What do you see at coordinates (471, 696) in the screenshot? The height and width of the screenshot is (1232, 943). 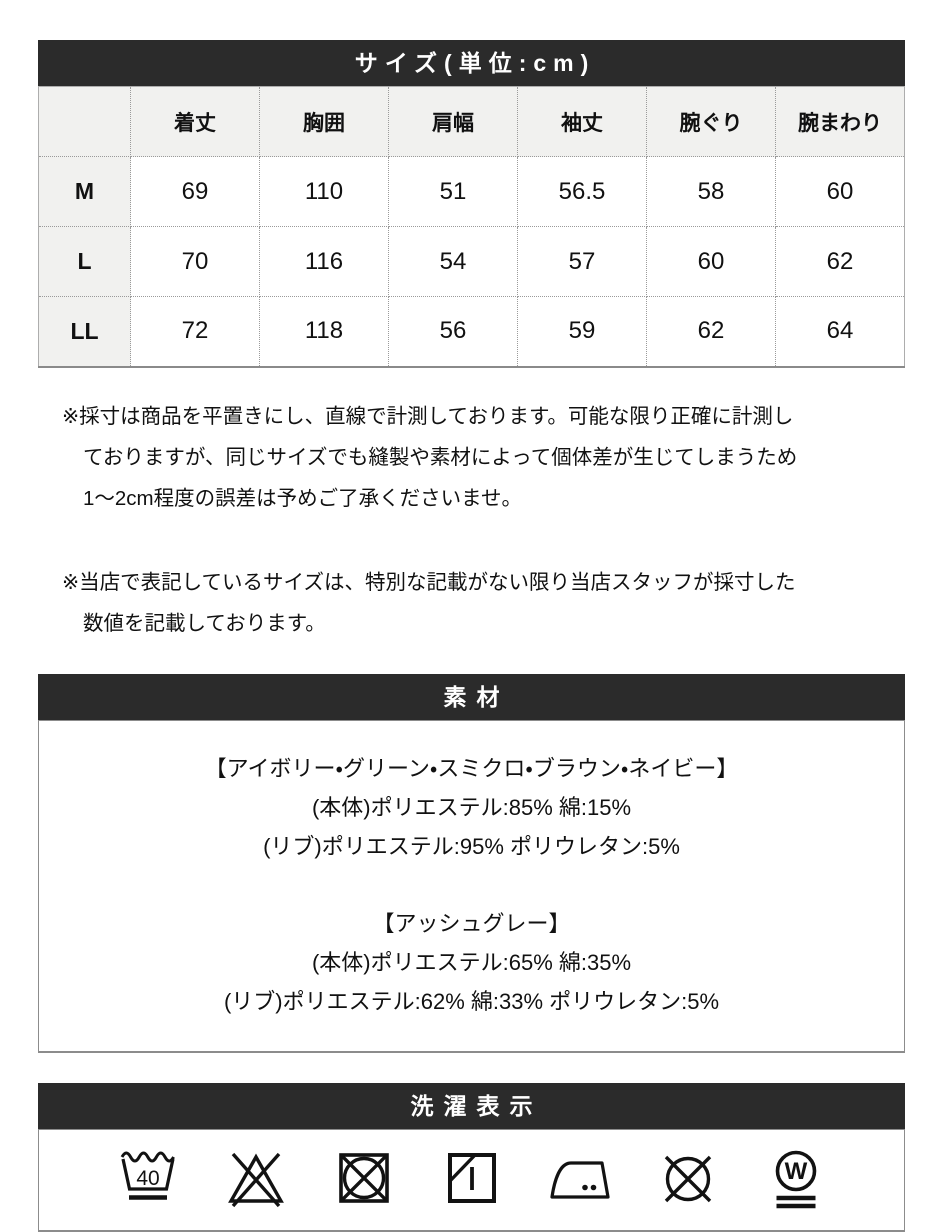 I see `material-section-title: 素材` at bounding box center [471, 696].